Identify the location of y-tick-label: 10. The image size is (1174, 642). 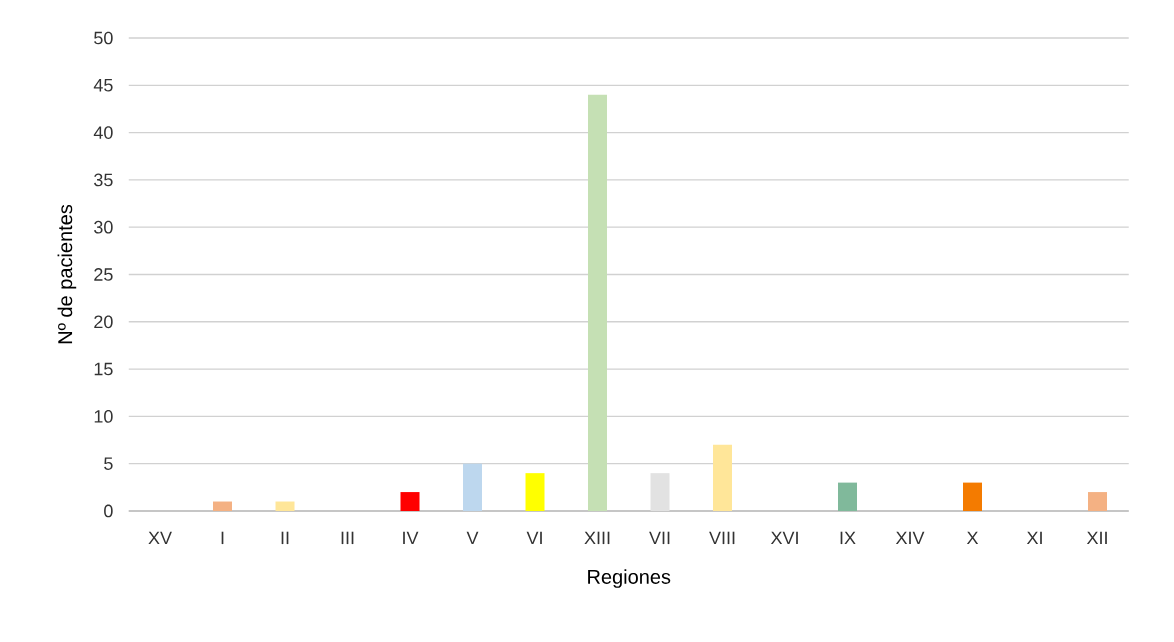
(103, 416).